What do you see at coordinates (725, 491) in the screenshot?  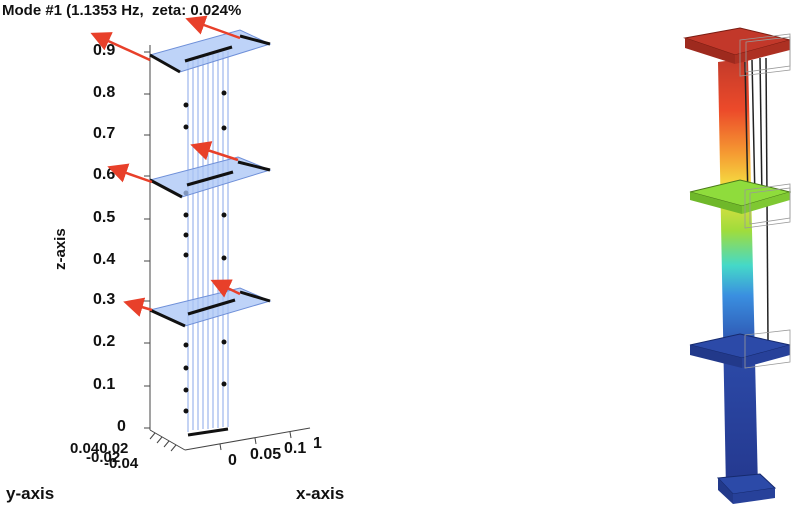 I see `base-block-side` at bounding box center [725, 491].